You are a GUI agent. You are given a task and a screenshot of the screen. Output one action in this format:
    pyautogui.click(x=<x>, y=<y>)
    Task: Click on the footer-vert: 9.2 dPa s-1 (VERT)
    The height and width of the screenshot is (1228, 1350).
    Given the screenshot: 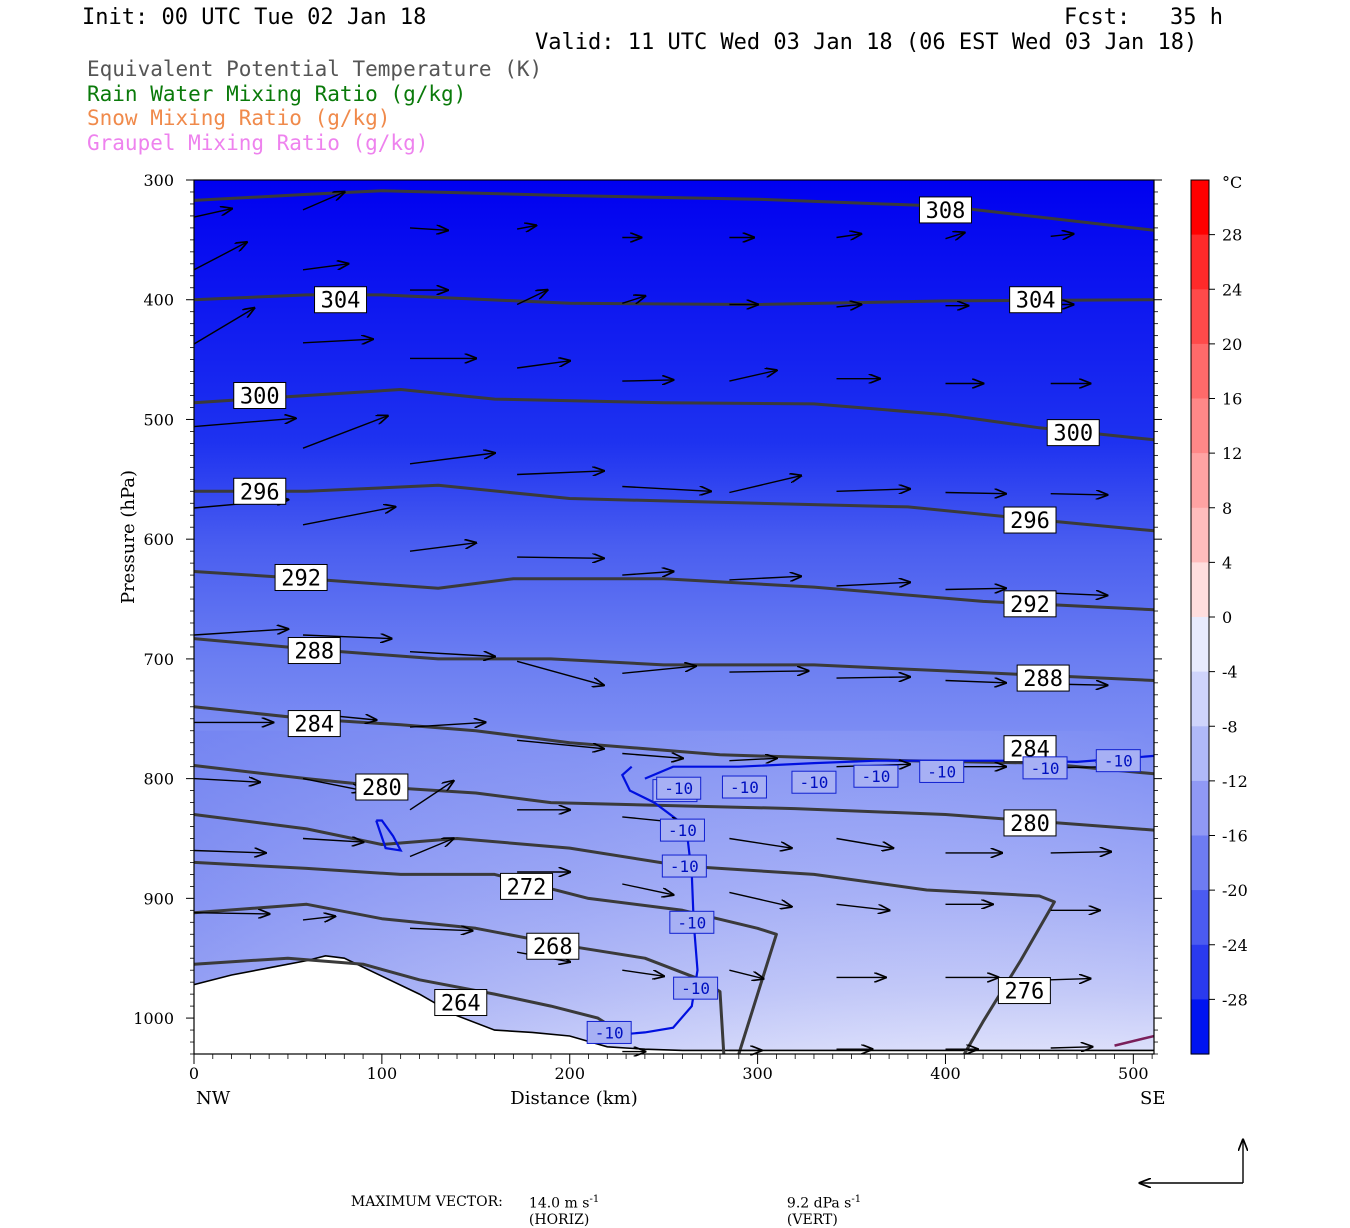 What is the action you would take?
    pyautogui.click(x=819, y=1203)
    